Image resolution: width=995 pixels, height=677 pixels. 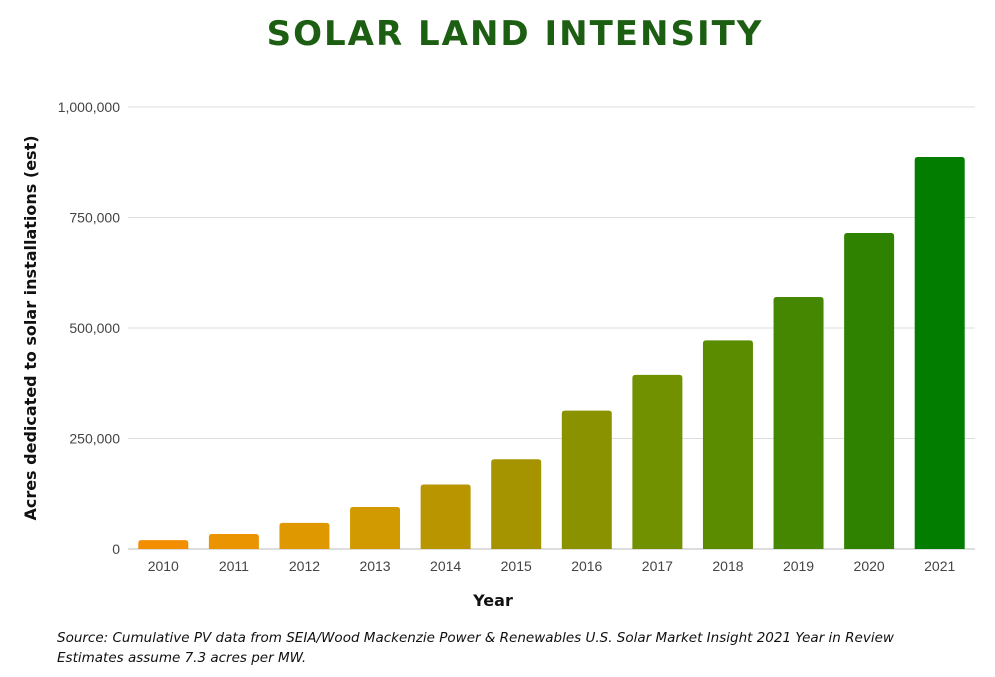 What do you see at coordinates (163, 566) in the screenshot?
I see `x-tick-label: 2010` at bounding box center [163, 566].